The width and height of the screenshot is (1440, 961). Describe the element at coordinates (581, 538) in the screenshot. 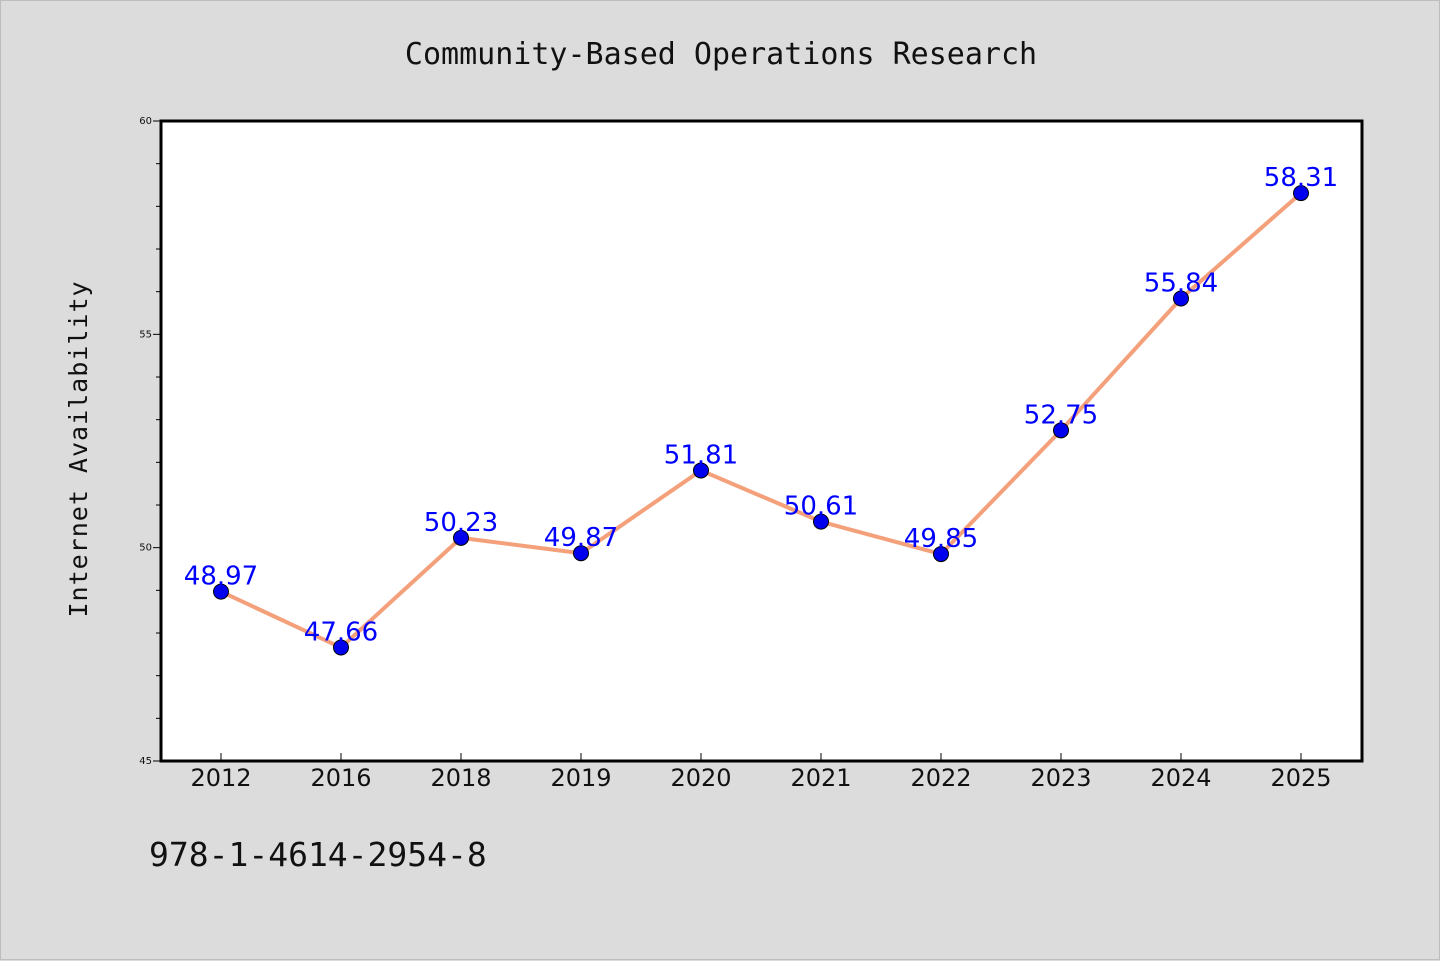

I see `data-label: 49.87` at that location.